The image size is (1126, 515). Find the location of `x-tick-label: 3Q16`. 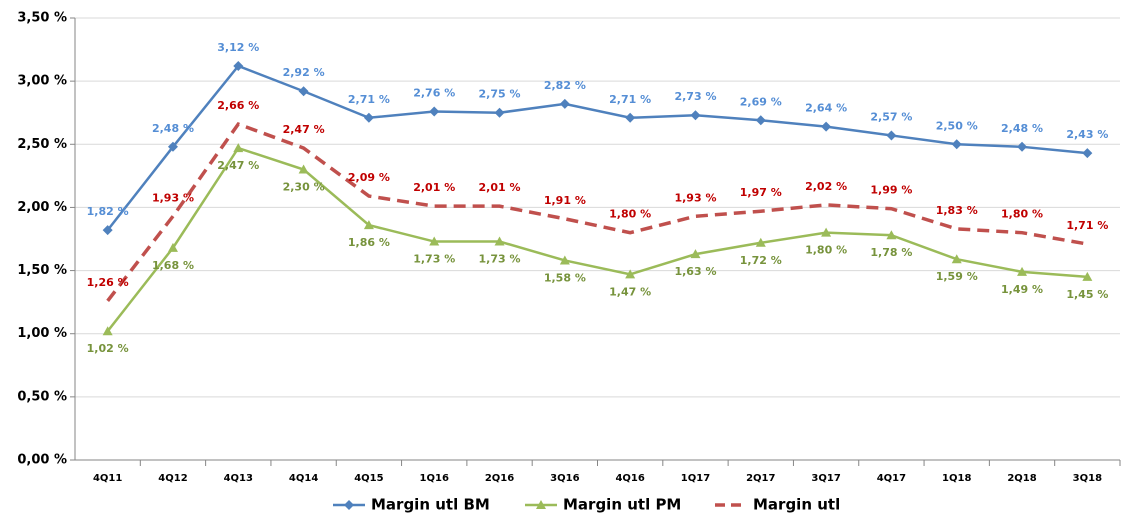

x-tick-label: 3Q16 is located at coordinates (564, 478).